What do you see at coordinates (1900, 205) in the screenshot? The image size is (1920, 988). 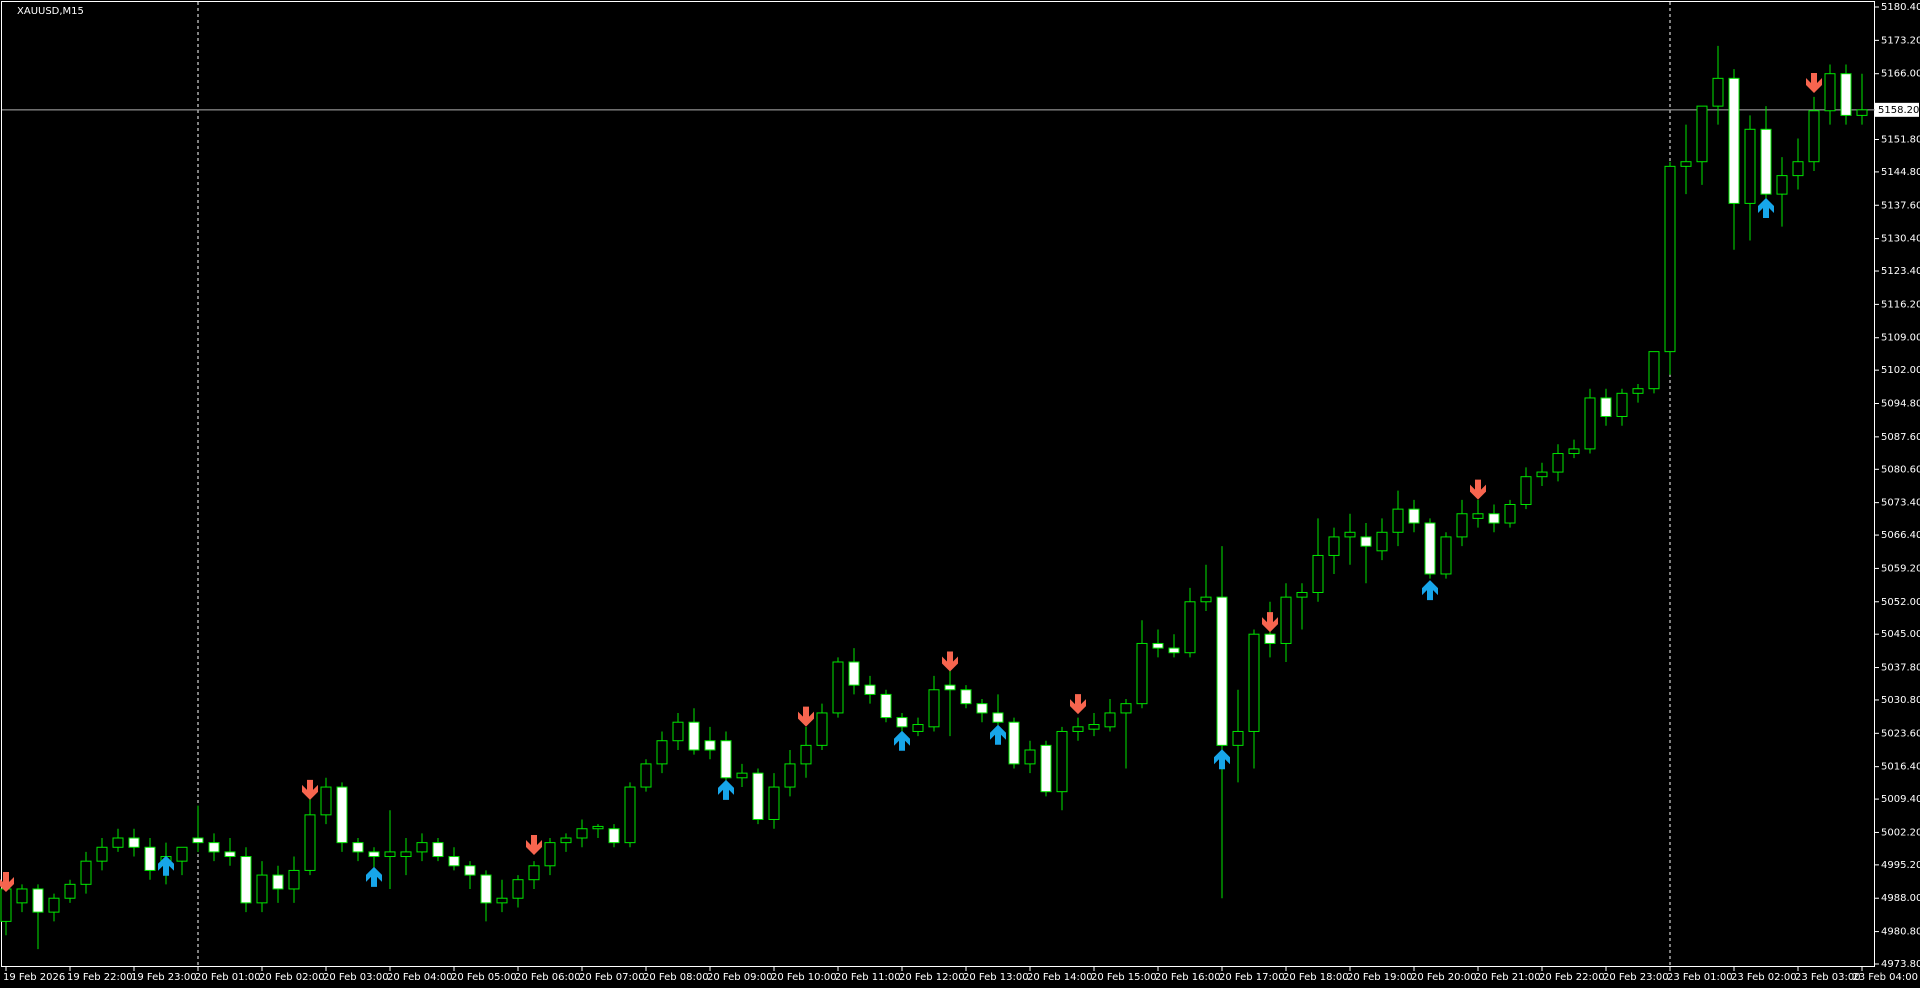 I see `y-tick-label: 5137.60` at bounding box center [1900, 205].